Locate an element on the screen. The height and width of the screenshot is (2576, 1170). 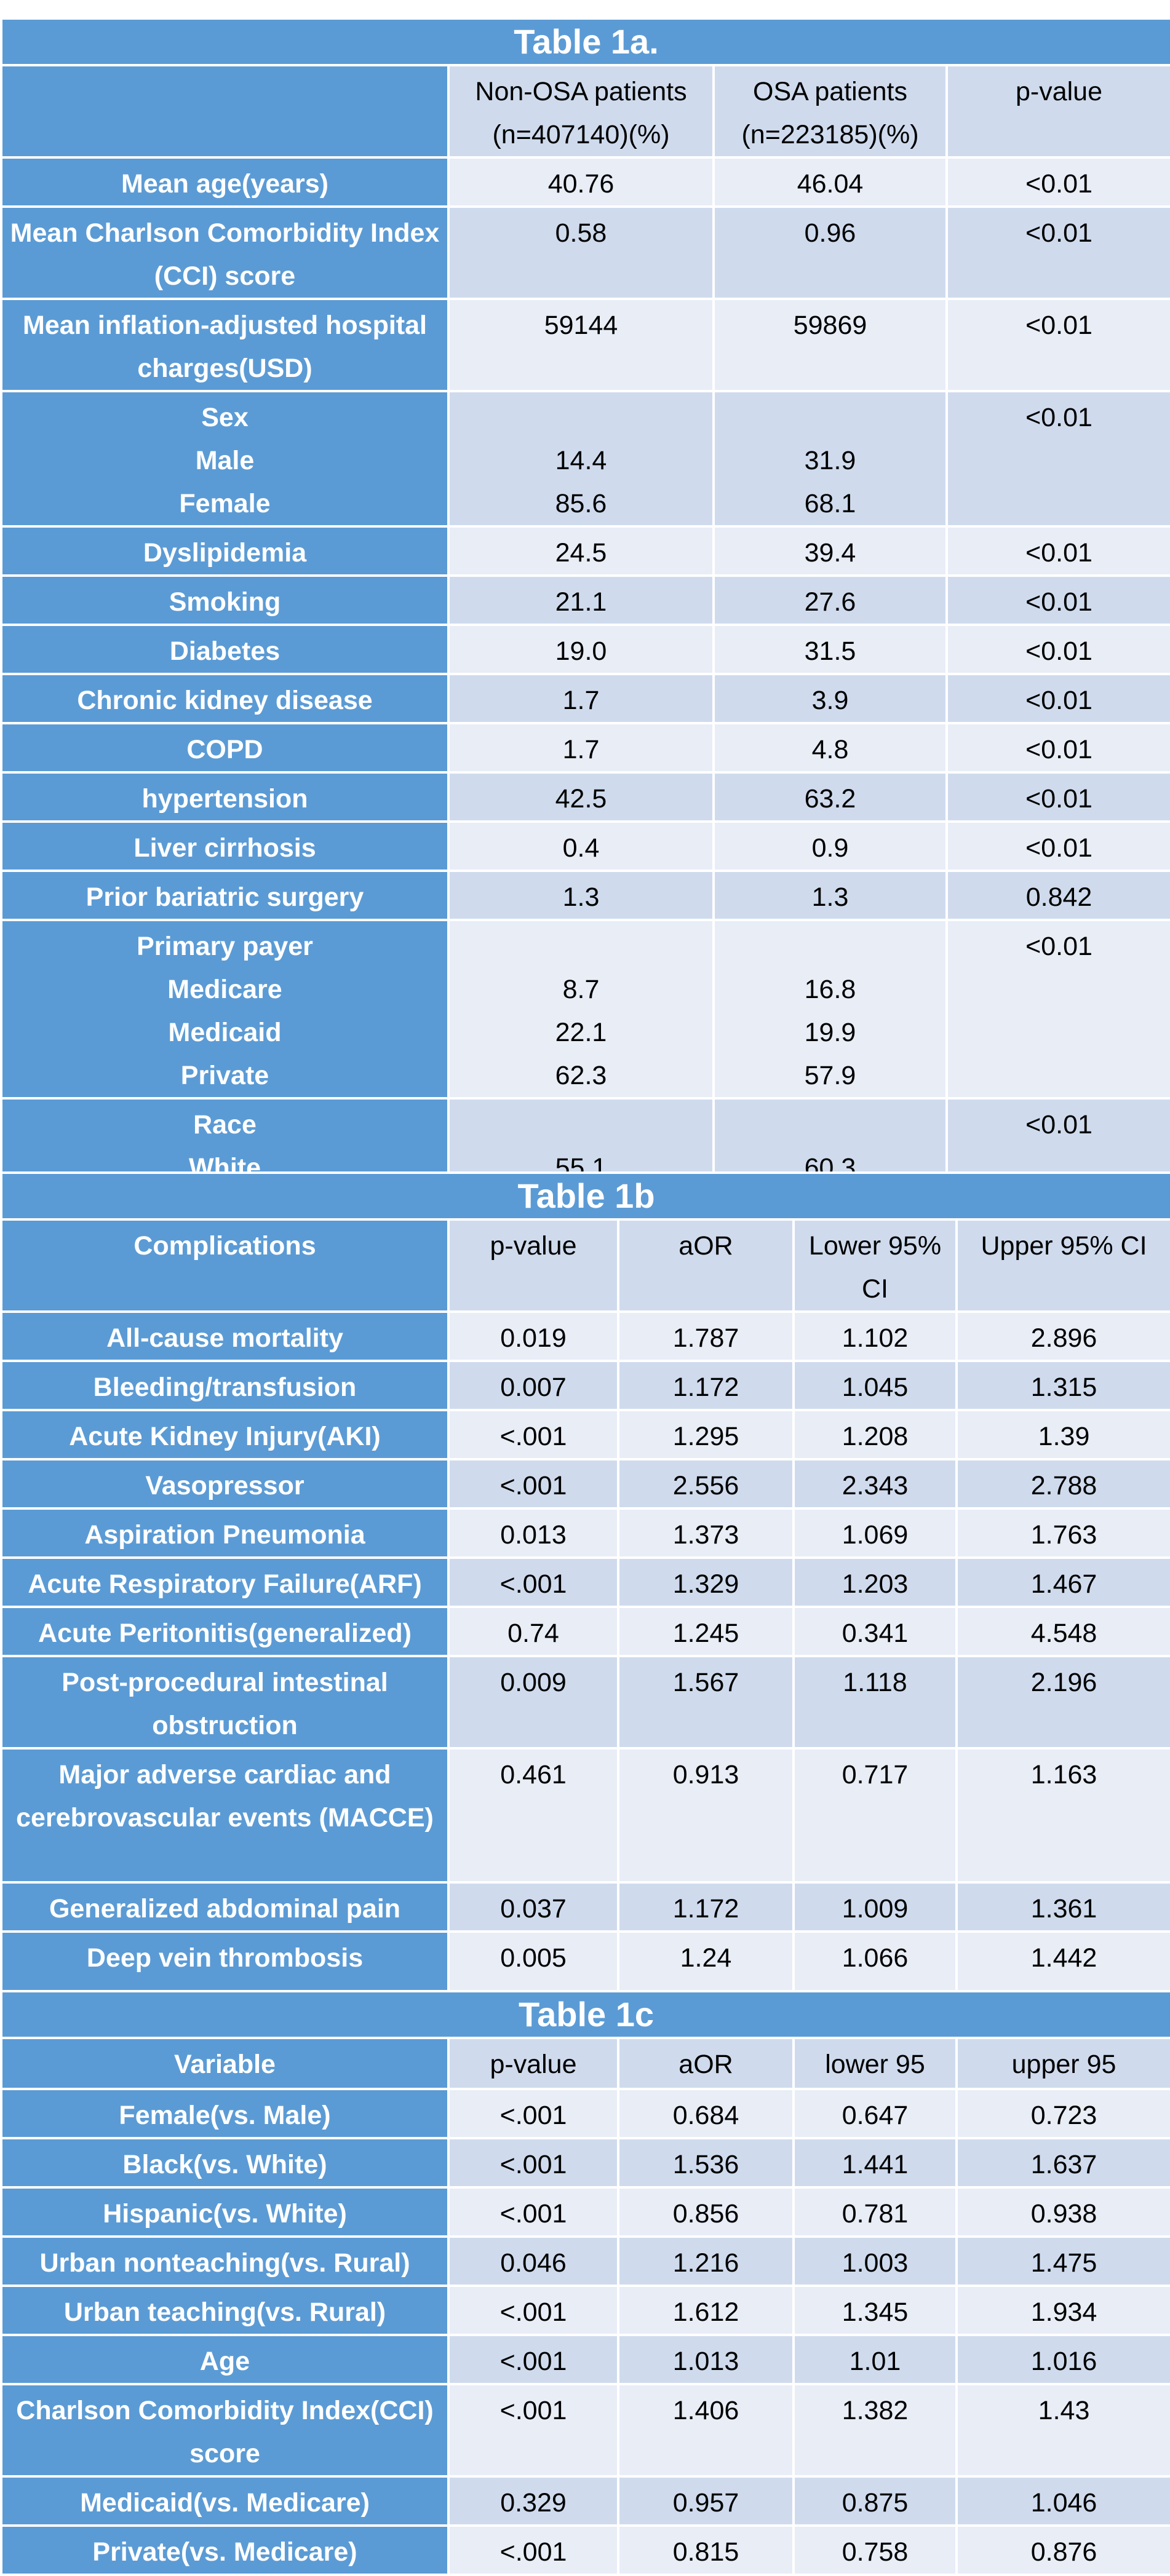
upper-ci-value: 1.046 is located at coordinates (1062, 2501).